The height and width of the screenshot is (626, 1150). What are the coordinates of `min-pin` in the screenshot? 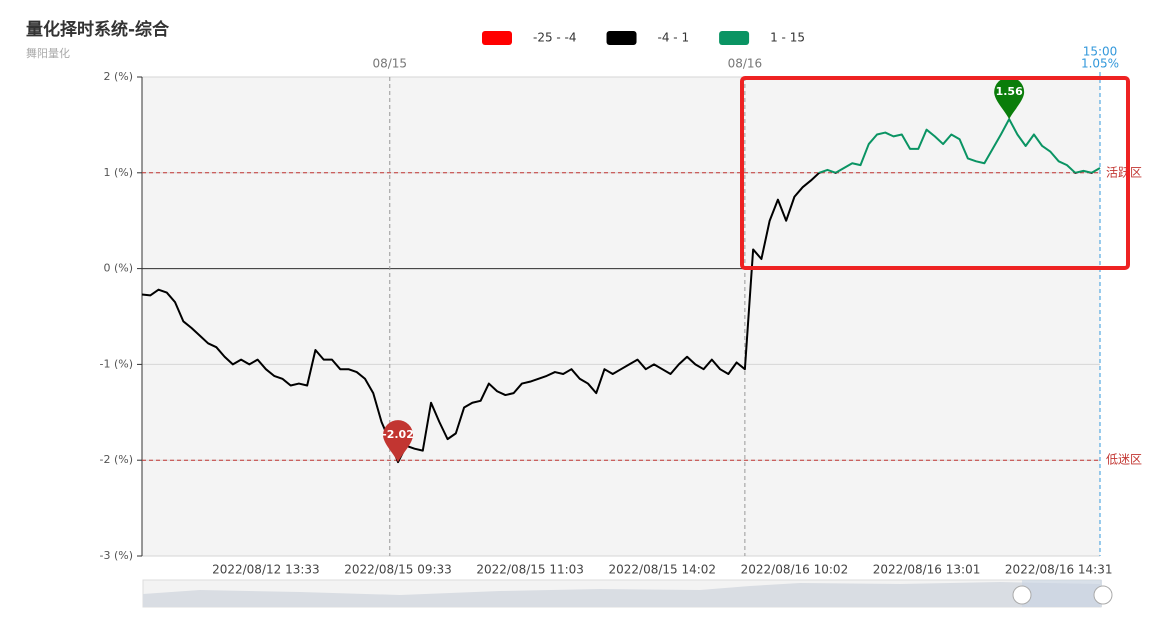 It's located at (398, 441).